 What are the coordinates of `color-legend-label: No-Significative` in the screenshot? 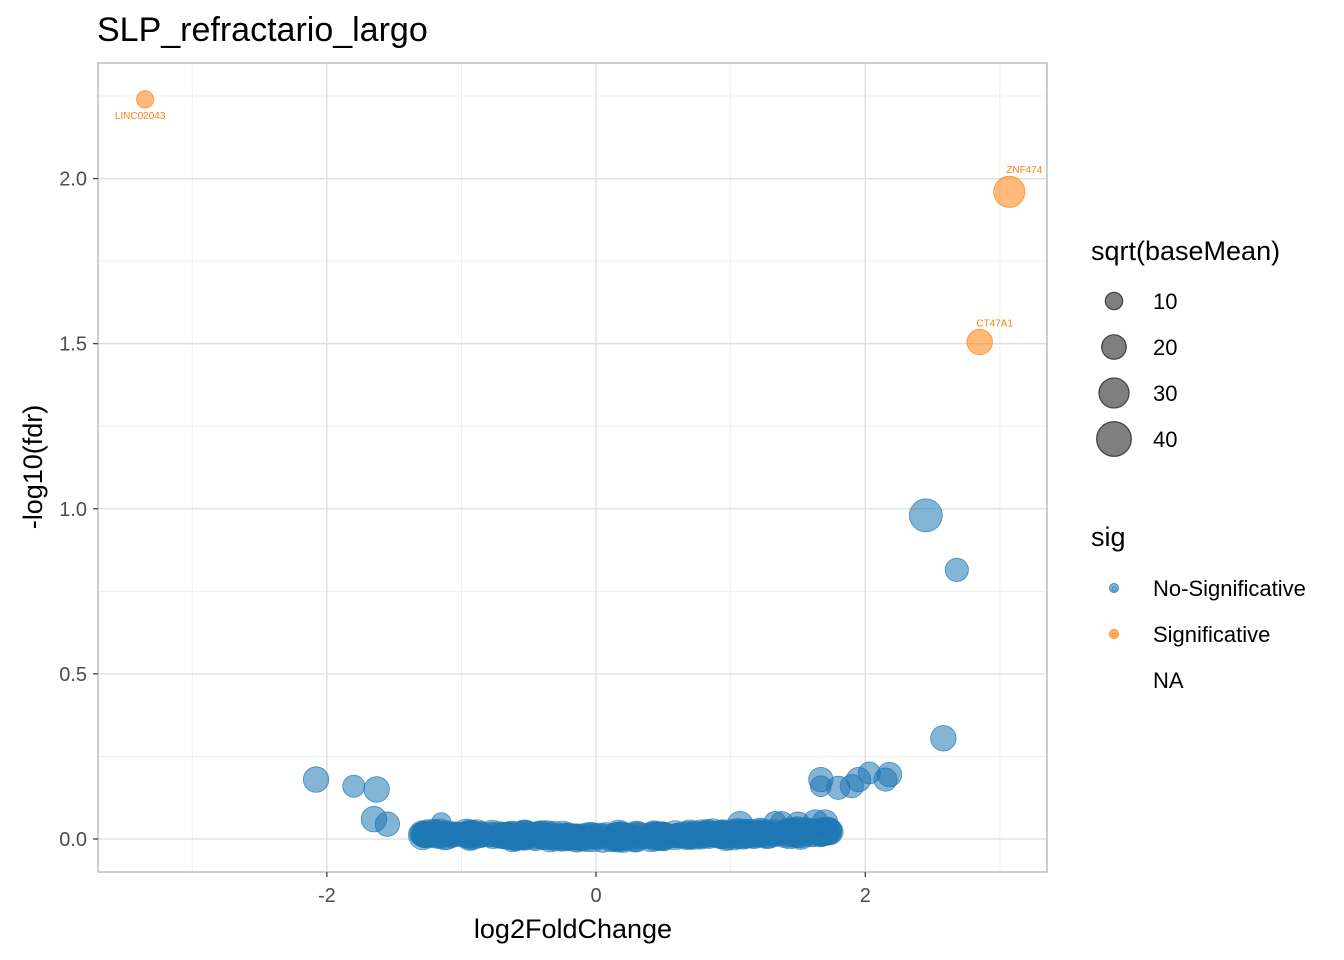 It's located at (1229, 588).